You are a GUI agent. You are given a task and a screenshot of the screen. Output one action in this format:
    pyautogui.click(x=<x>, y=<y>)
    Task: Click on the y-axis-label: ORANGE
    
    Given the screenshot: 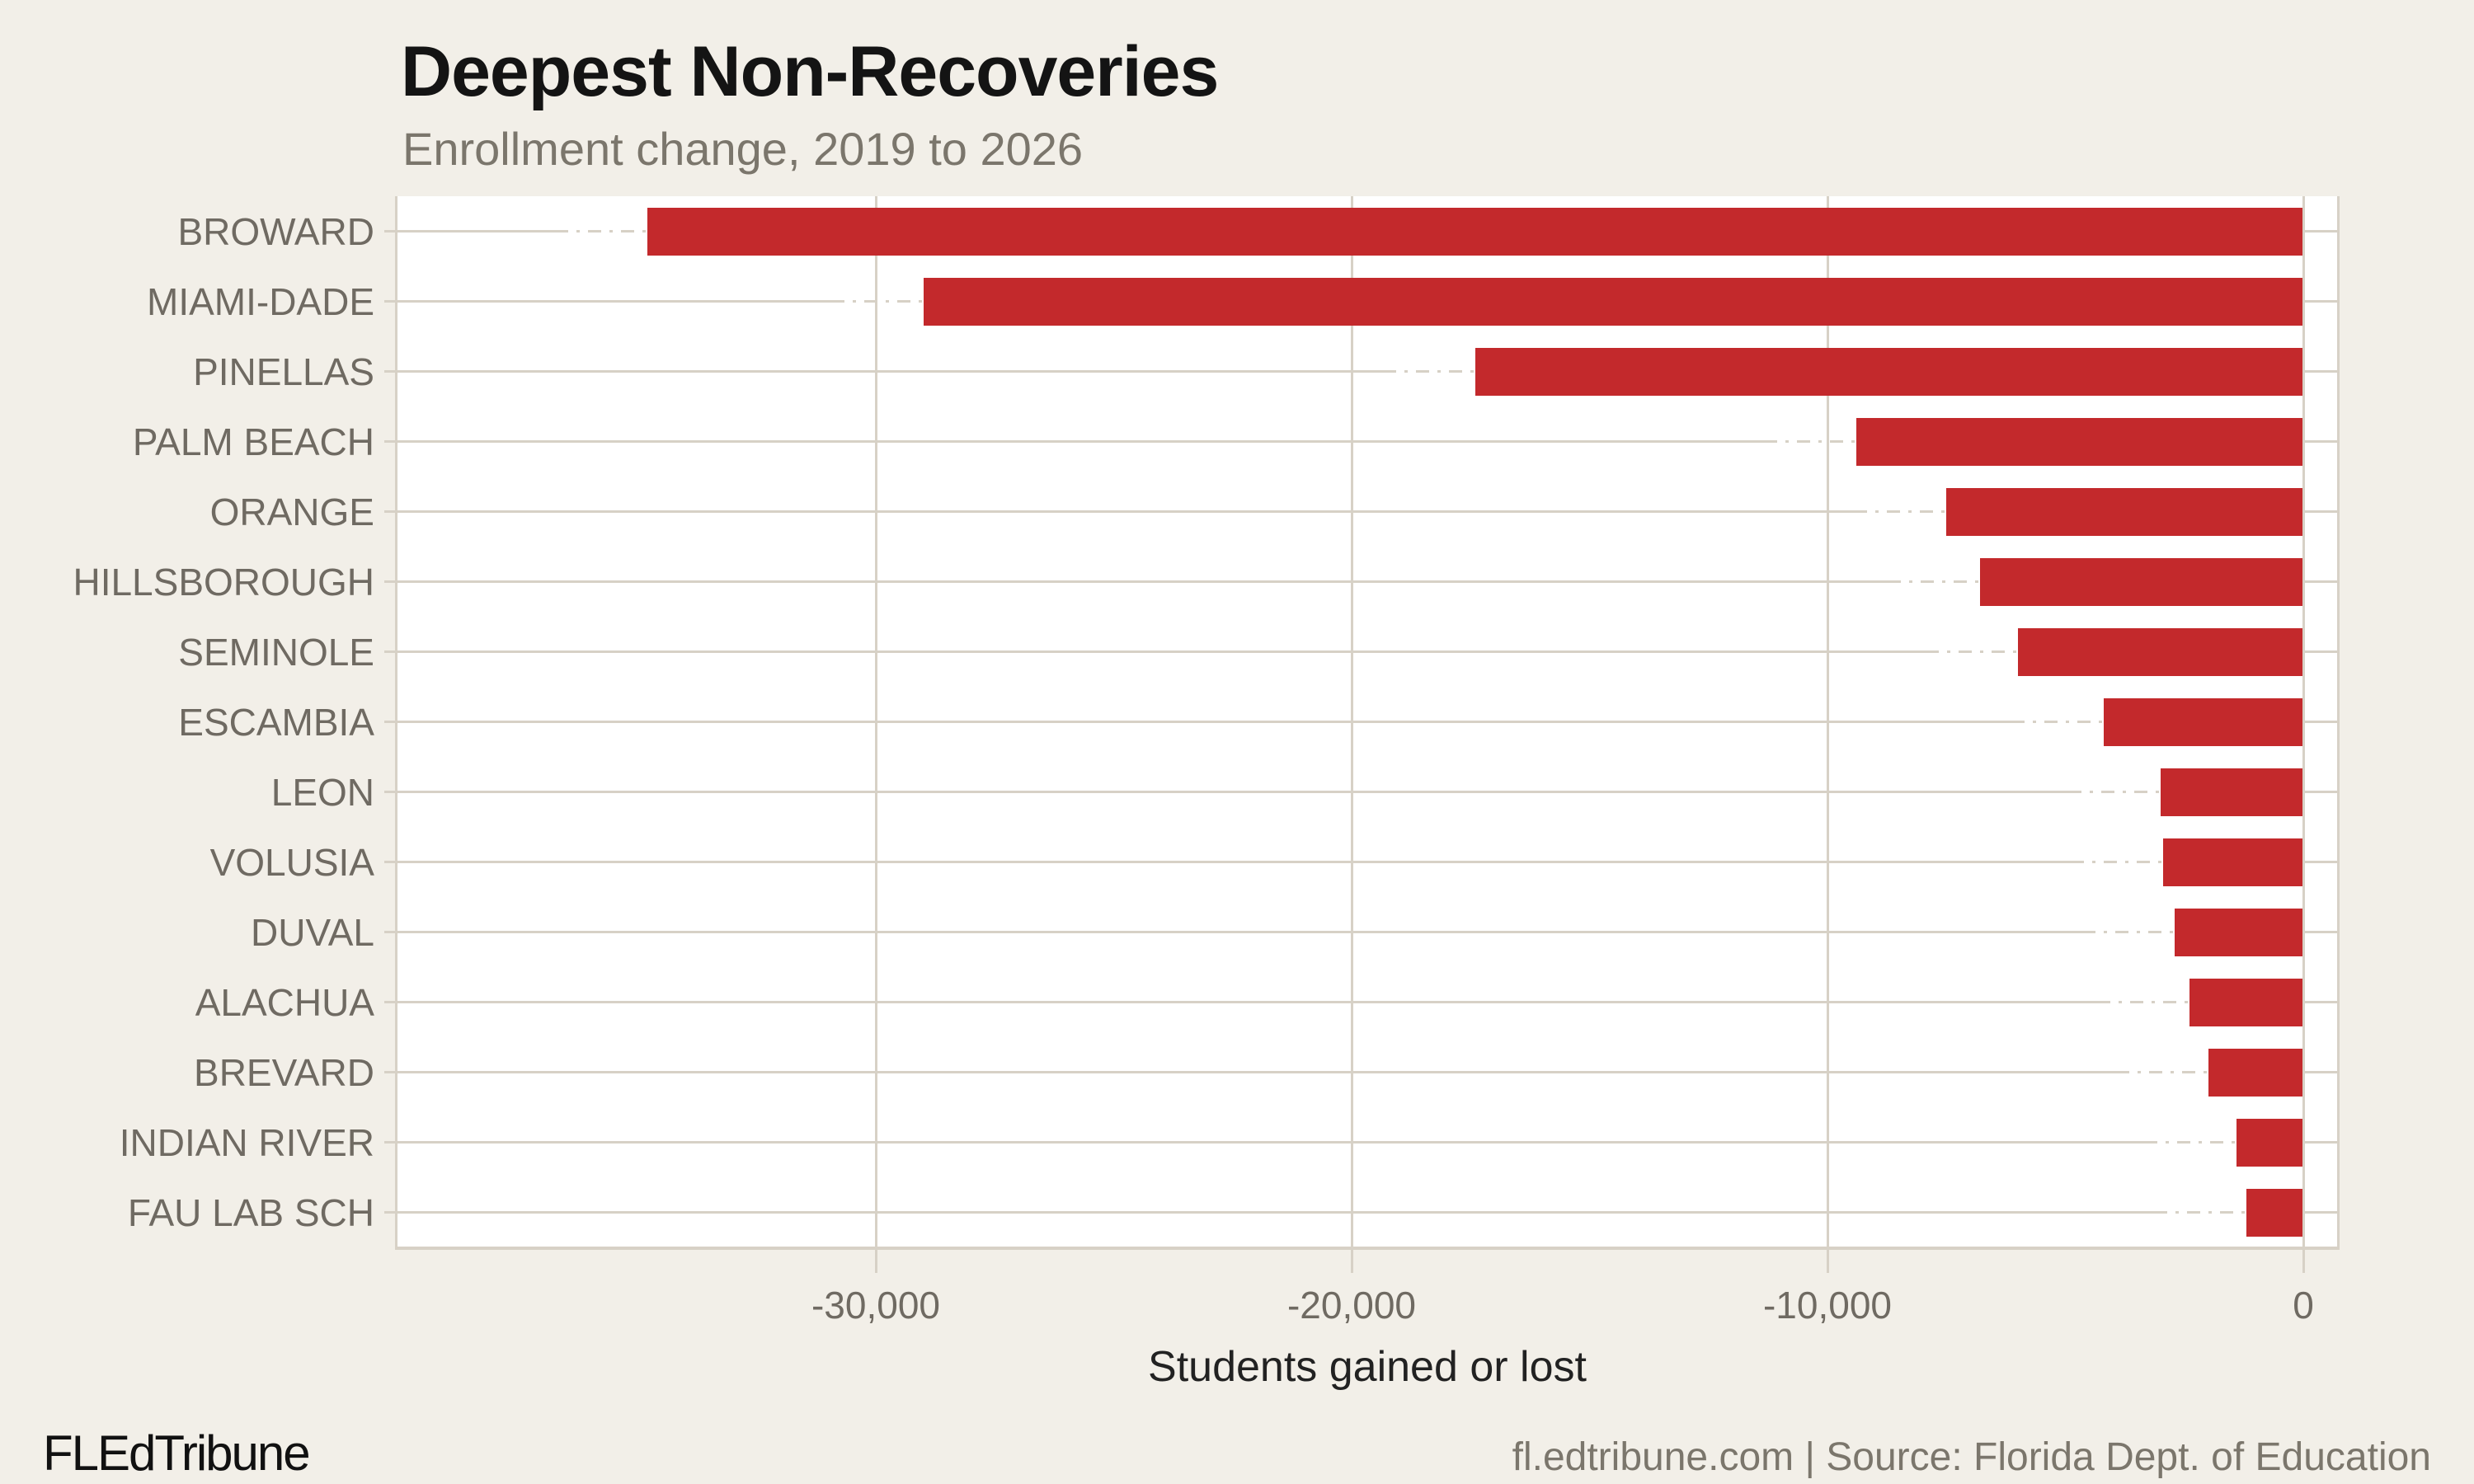 What is the action you would take?
    pyautogui.click(x=291, y=511)
    